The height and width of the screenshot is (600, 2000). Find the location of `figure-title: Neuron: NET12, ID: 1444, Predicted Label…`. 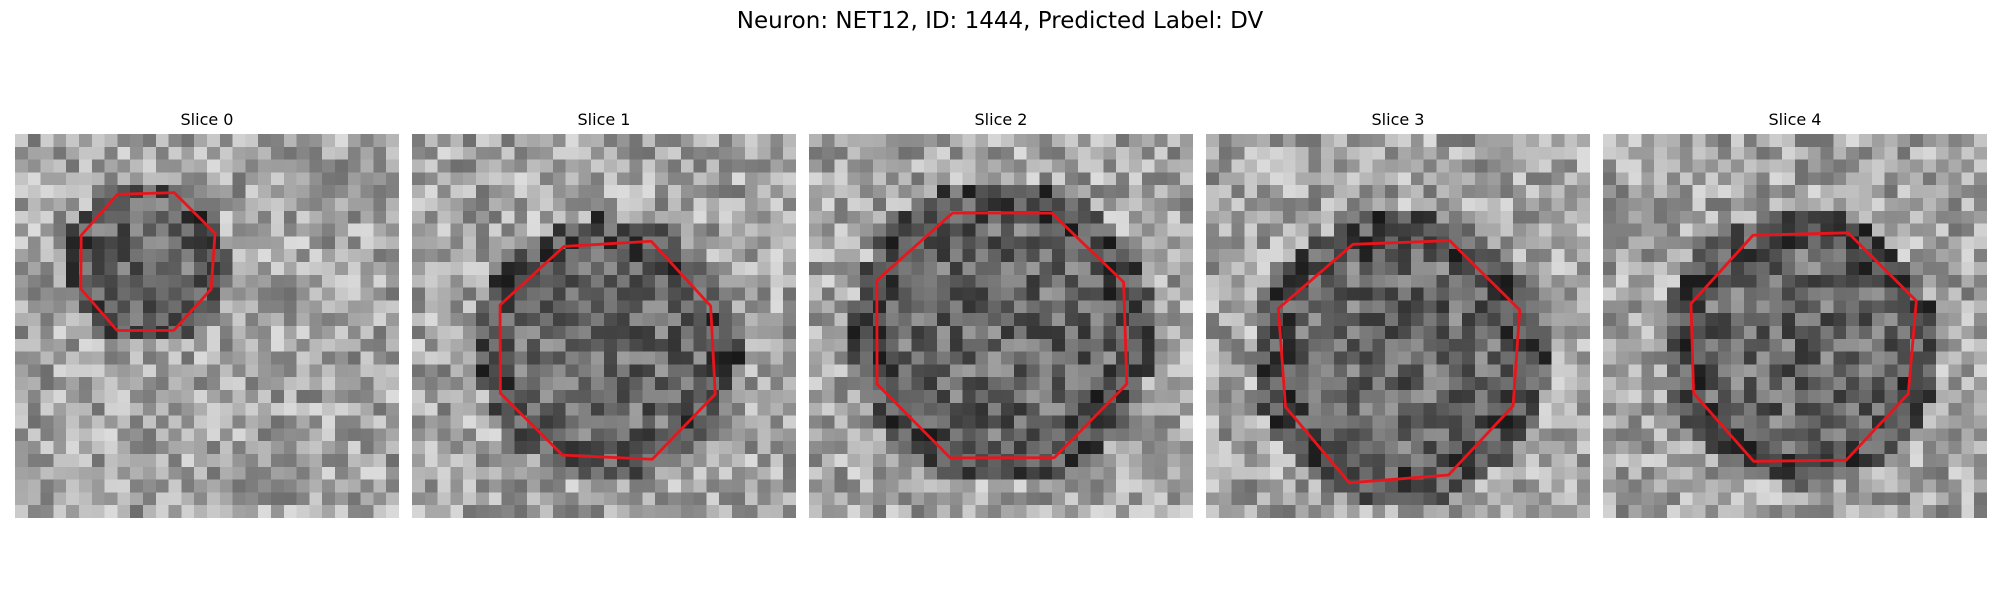

figure-title: Neuron: NET12, ID: 1444, Predicted Label… is located at coordinates (1000, 21).